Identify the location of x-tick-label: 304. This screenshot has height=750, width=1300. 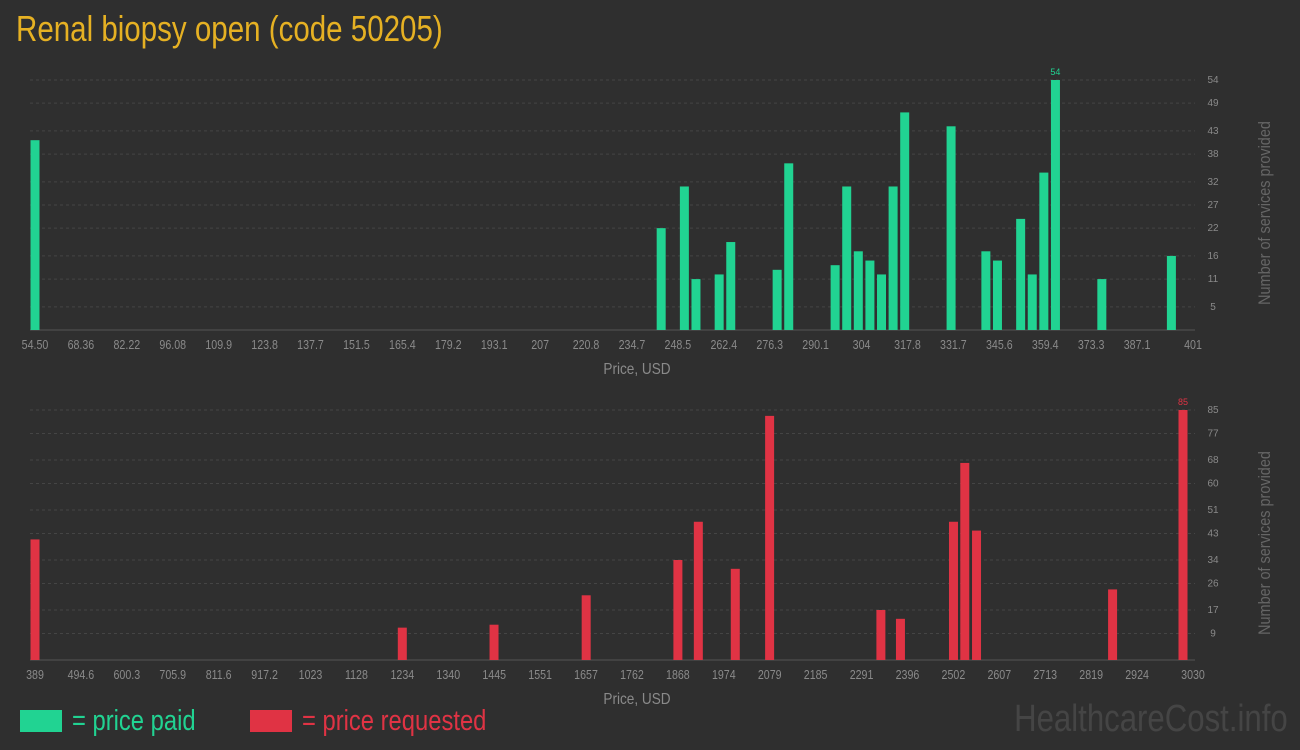
(862, 344).